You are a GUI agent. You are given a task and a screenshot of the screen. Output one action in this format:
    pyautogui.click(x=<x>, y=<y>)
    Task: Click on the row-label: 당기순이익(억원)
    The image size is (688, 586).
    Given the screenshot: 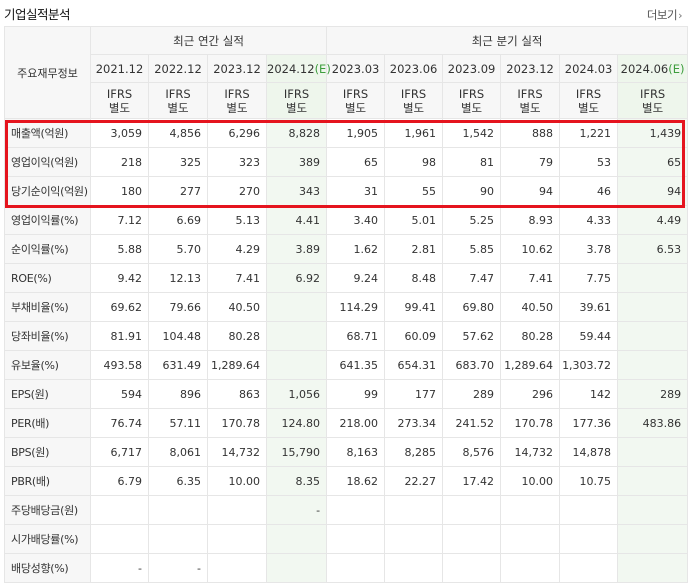 What is the action you would take?
    pyautogui.click(x=47, y=191)
    